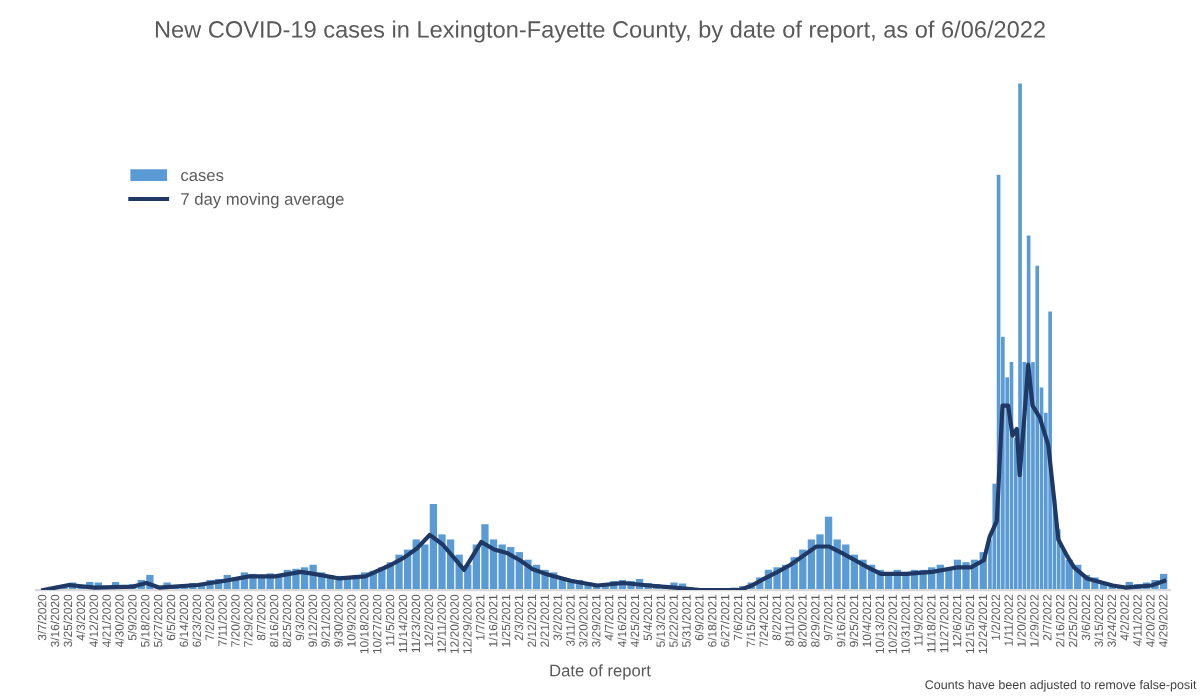  Describe the element at coordinates (600, 31) in the screenshot. I see `chart-title: New COVID-19 cases in Lexington-Fayette County, by date of report, as of 6/06/2022` at that location.